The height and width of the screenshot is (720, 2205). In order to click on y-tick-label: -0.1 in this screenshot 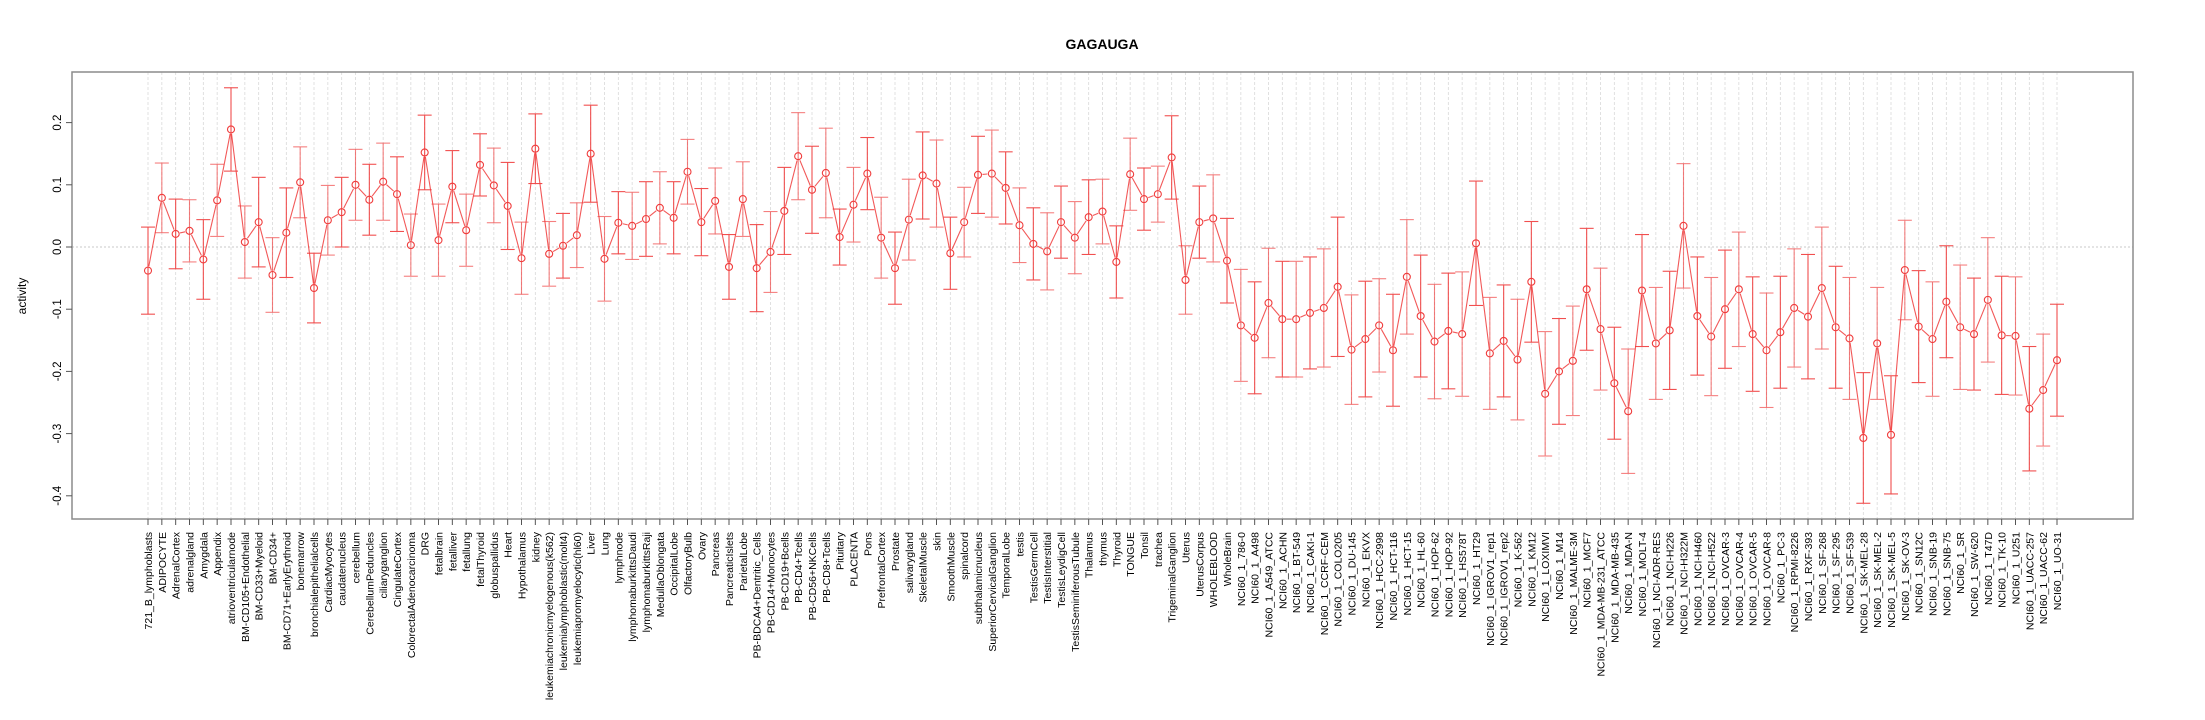, I will do `click(58, 309)`.